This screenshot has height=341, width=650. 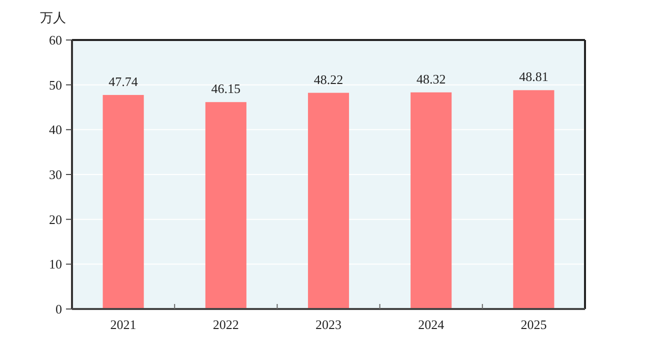 I want to click on x-tick-label: 2023, so click(x=329, y=324).